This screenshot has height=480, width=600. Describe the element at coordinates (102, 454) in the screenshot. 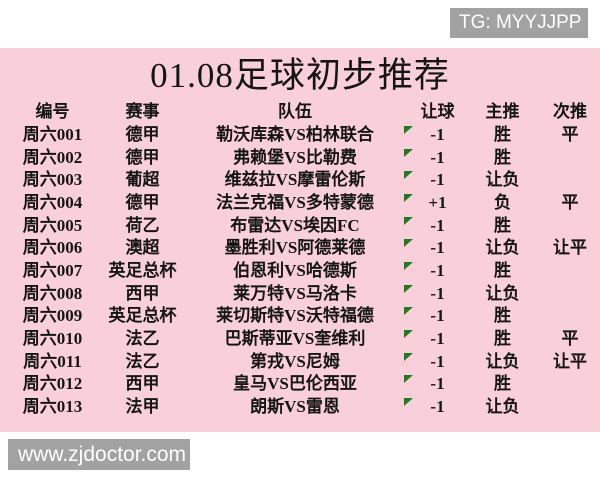

I see `website-badge-label: www.zjdoctor.com` at that location.